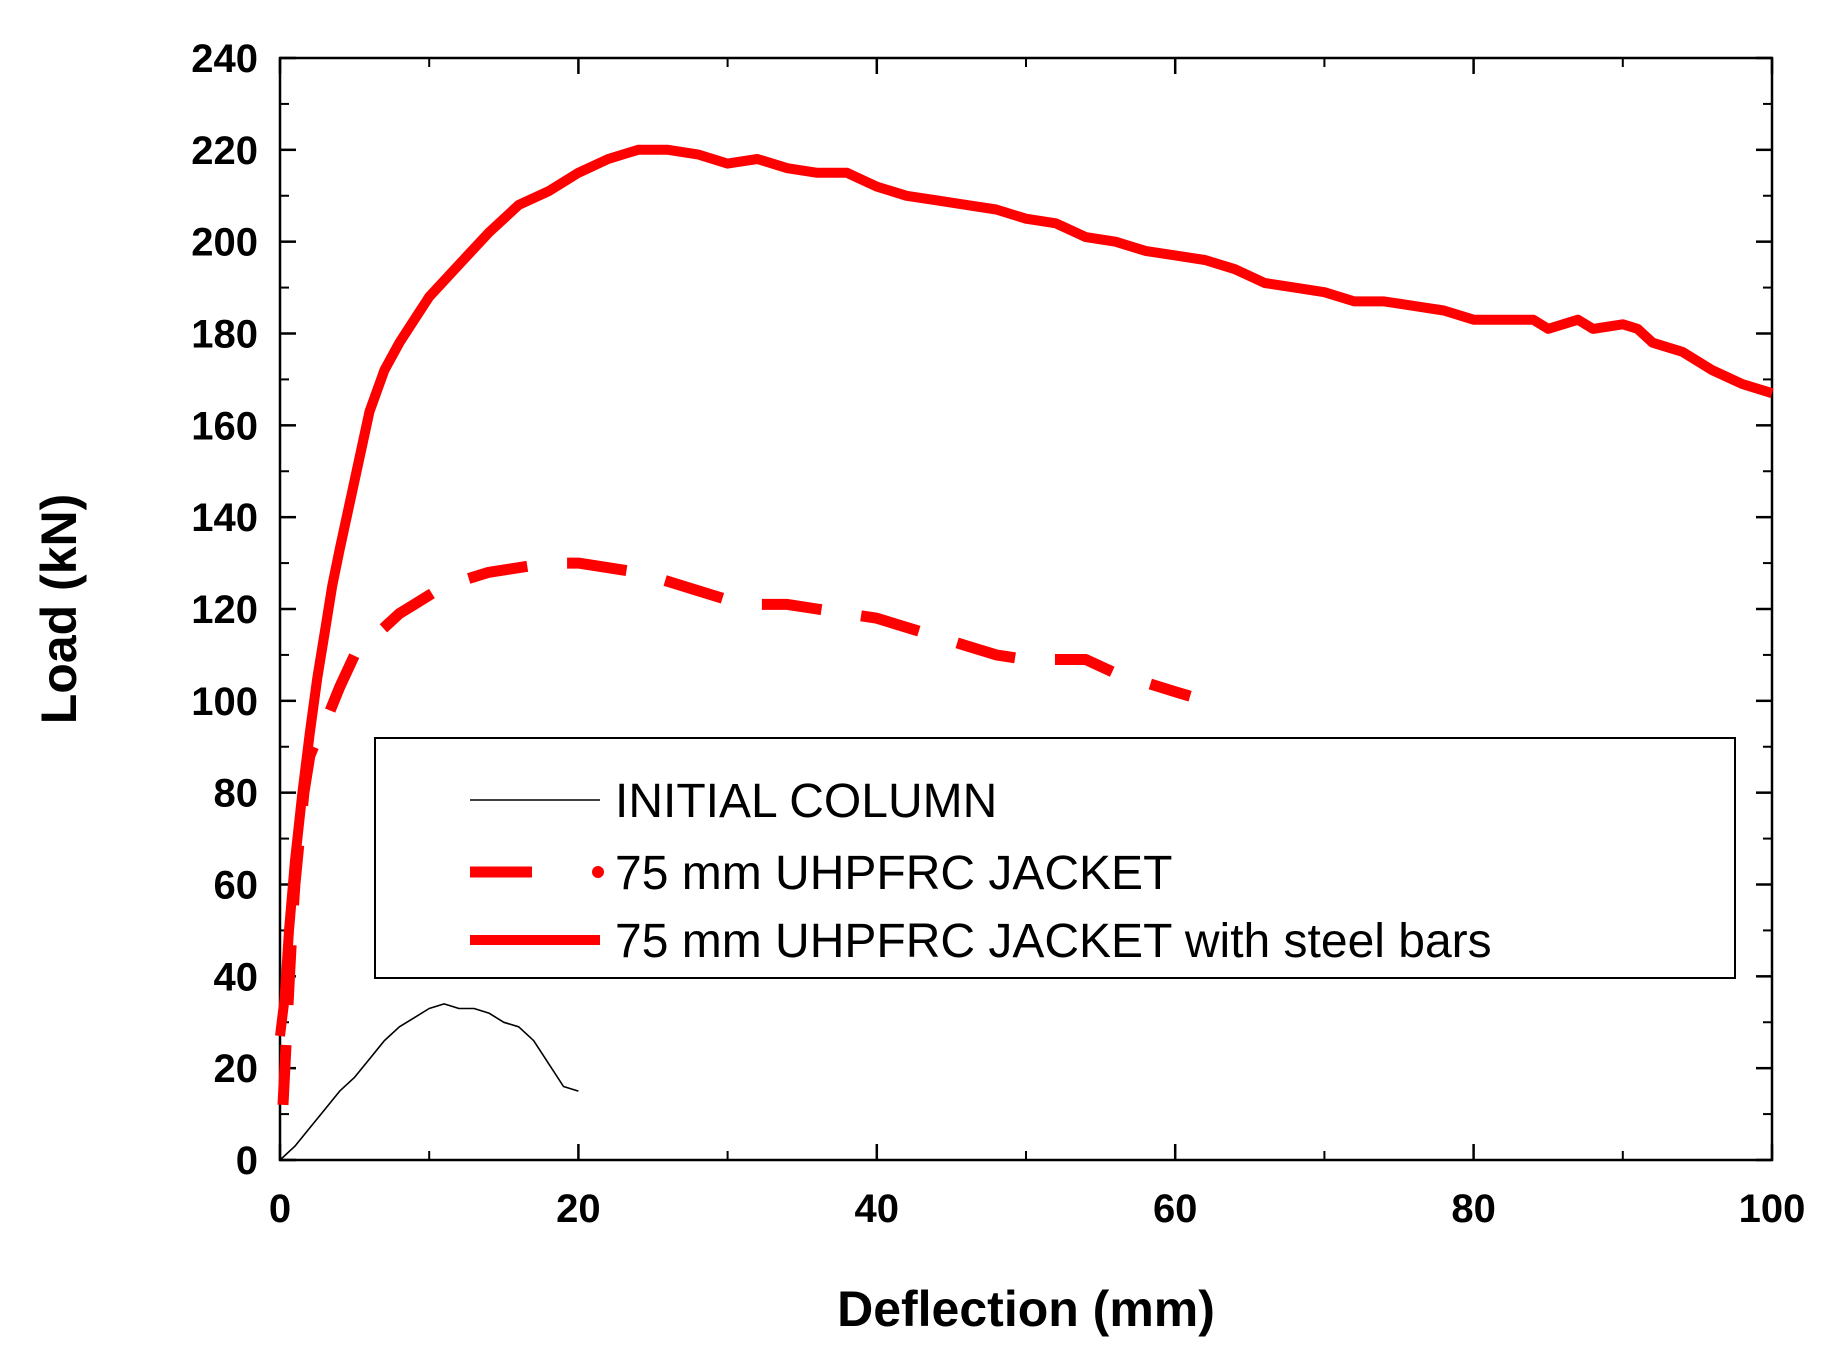 The image size is (1822, 1360). What do you see at coordinates (59, 609) in the screenshot?
I see `y-axis-label: Load (kN)` at bounding box center [59, 609].